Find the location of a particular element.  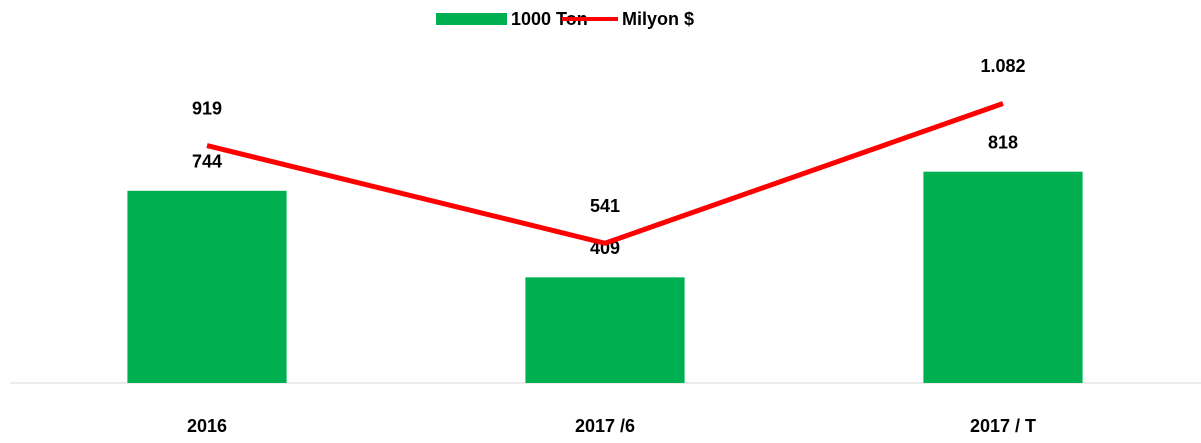

data-label: 818 is located at coordinates (1003, 142).